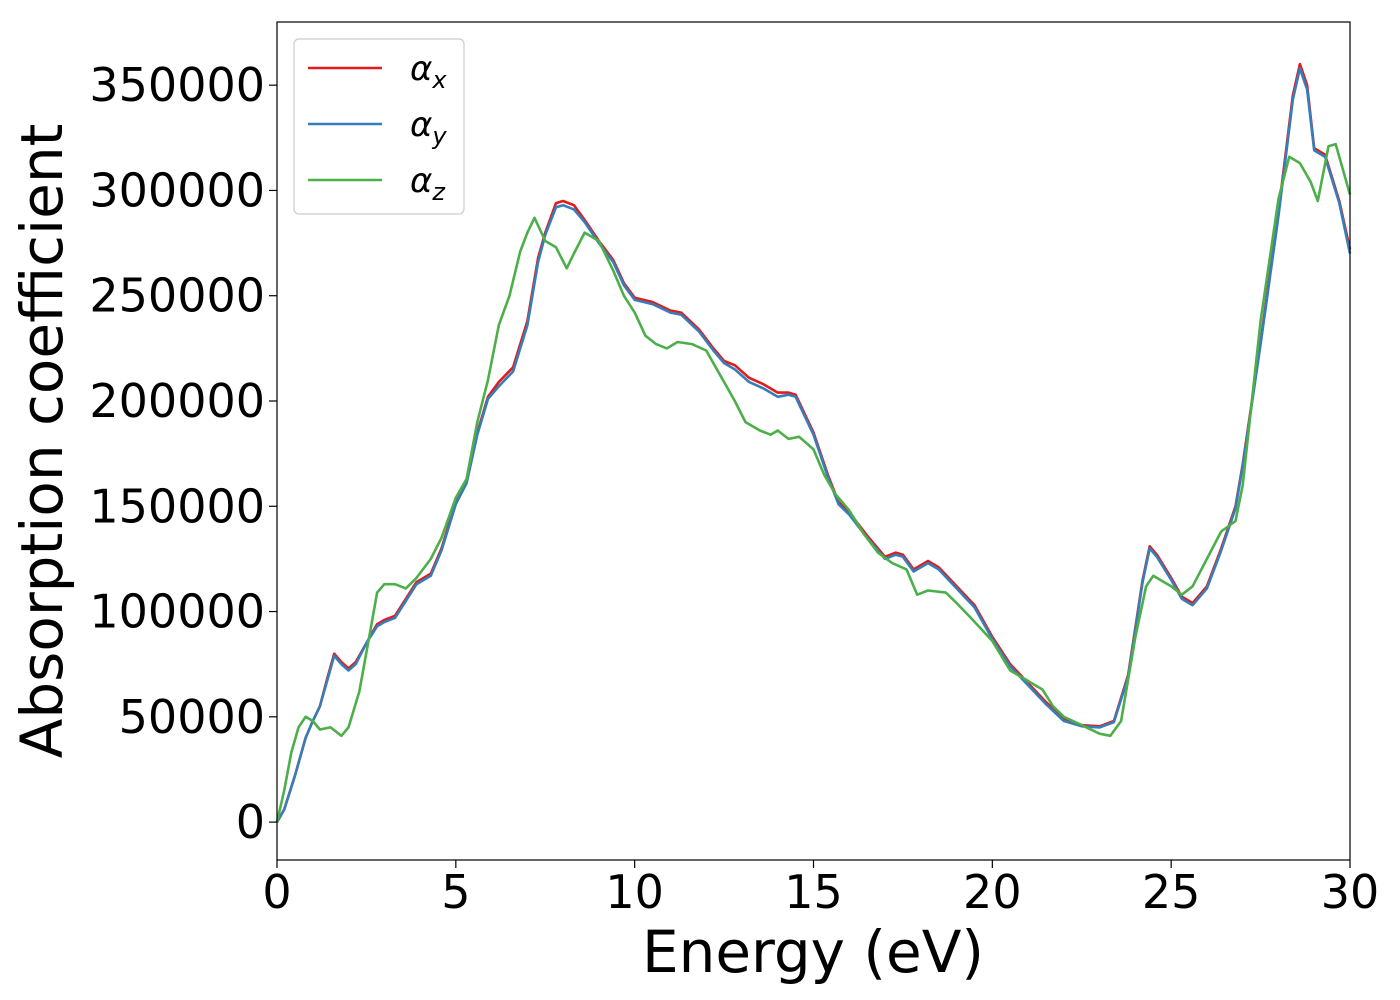 This screenshot has height=1000, width=1400. What do you see at coordinates (177, 296) in the screenshot?
I see `y-tick-label: 250000` at bounding box center [177, 296].